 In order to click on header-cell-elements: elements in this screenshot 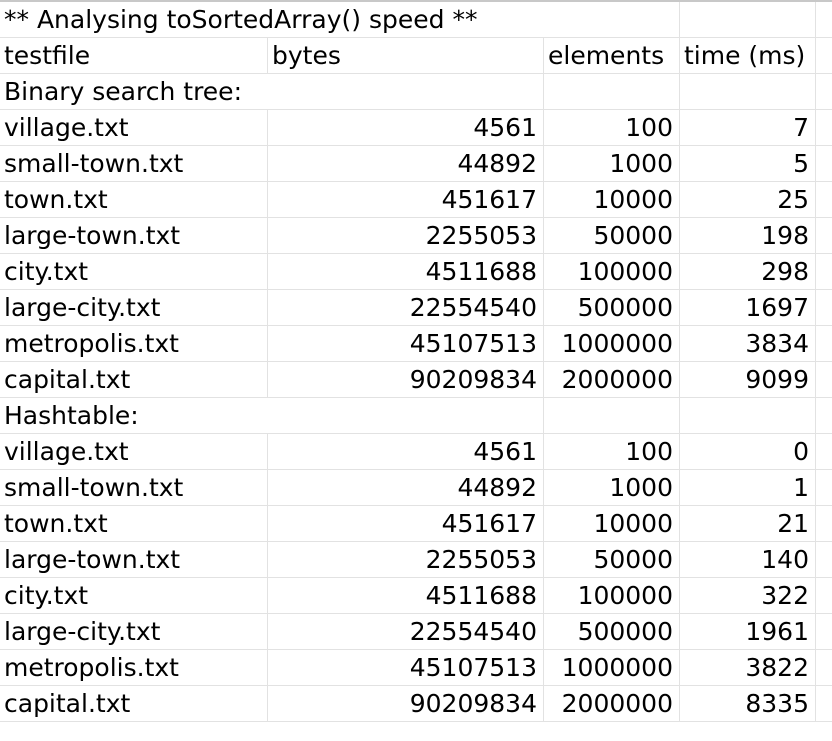, I will do `click(612, 55)`.